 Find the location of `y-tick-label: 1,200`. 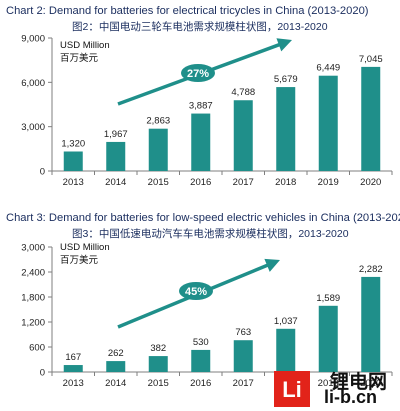

y-tick-label: 1,200 is located at coordinates (33, 323).